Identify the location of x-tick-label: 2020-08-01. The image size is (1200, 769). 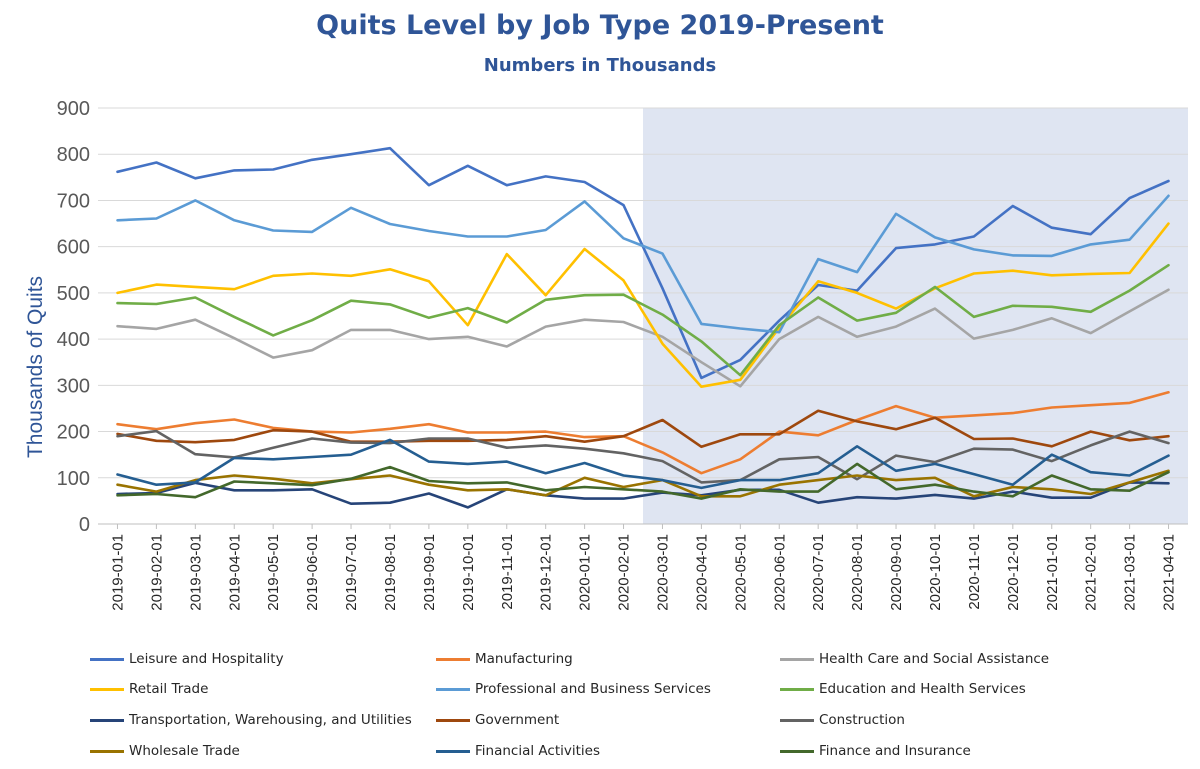
(857, 572).